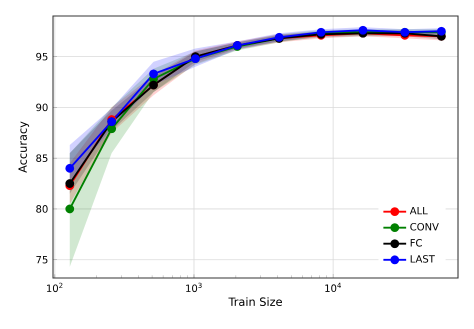  I want to click on legend-label: CONV, so click(424, 226).